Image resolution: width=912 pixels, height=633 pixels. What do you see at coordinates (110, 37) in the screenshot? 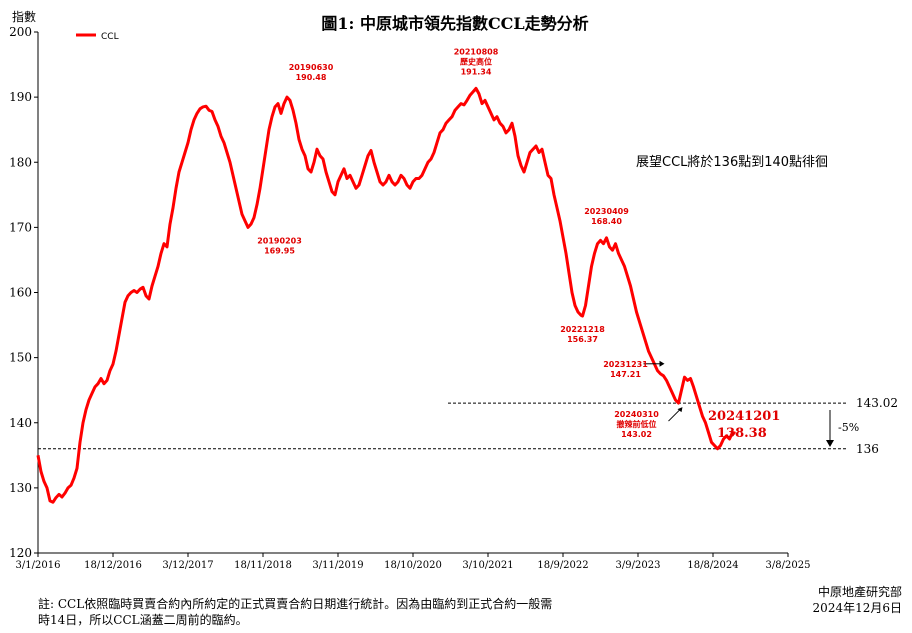
I see `legend-label: CCL` at bounding box center [110, 37].